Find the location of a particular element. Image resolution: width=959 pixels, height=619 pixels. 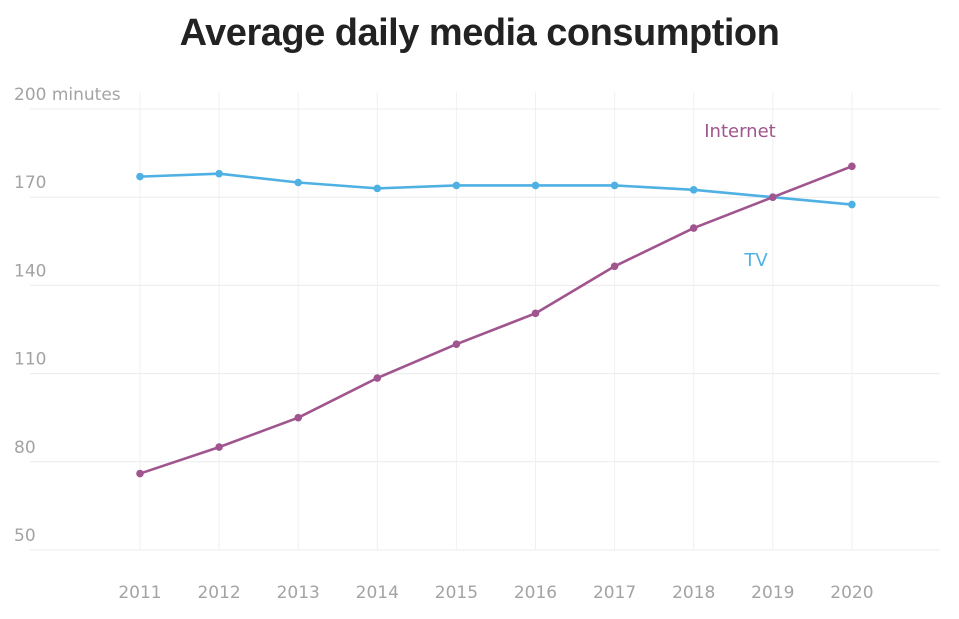

series-label-internet: Internet is located at coordinates (739, 131).